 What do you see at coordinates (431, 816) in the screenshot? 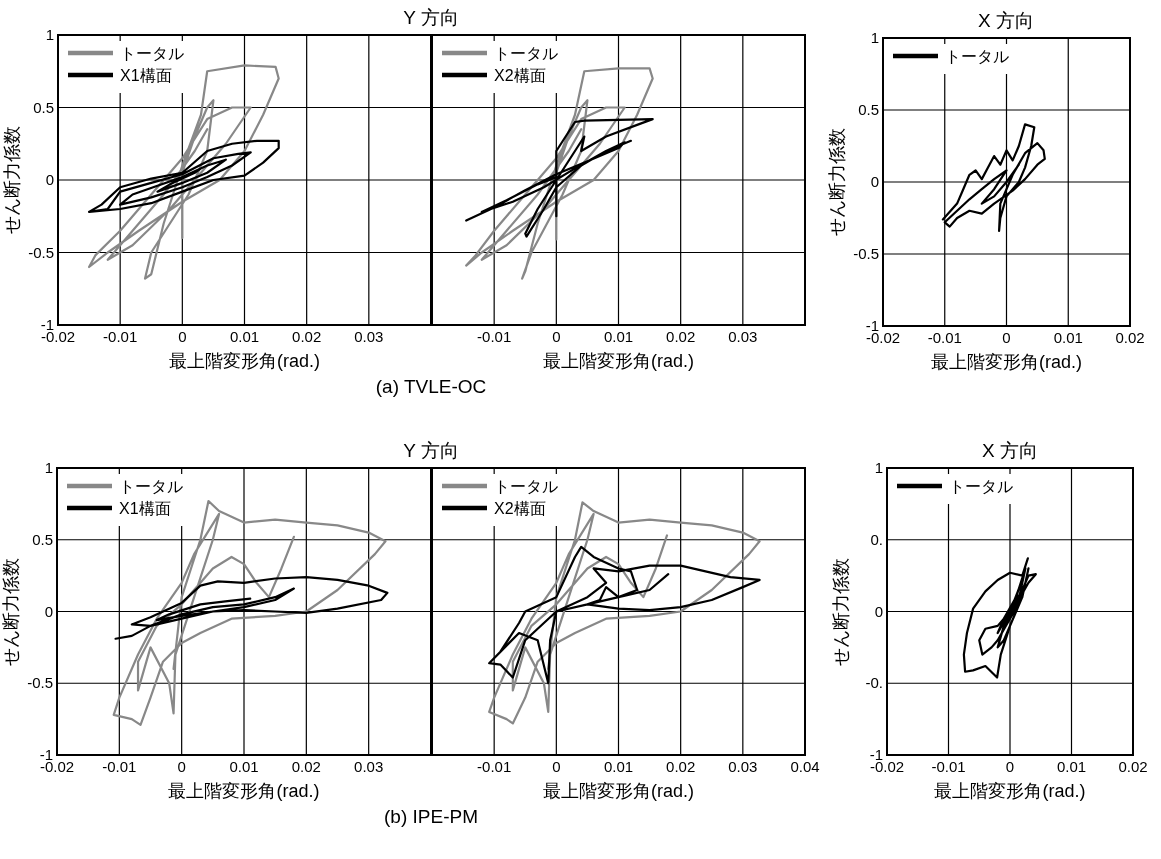
I see `text: (b) IPE-PM` at bounding box center [431, 816].